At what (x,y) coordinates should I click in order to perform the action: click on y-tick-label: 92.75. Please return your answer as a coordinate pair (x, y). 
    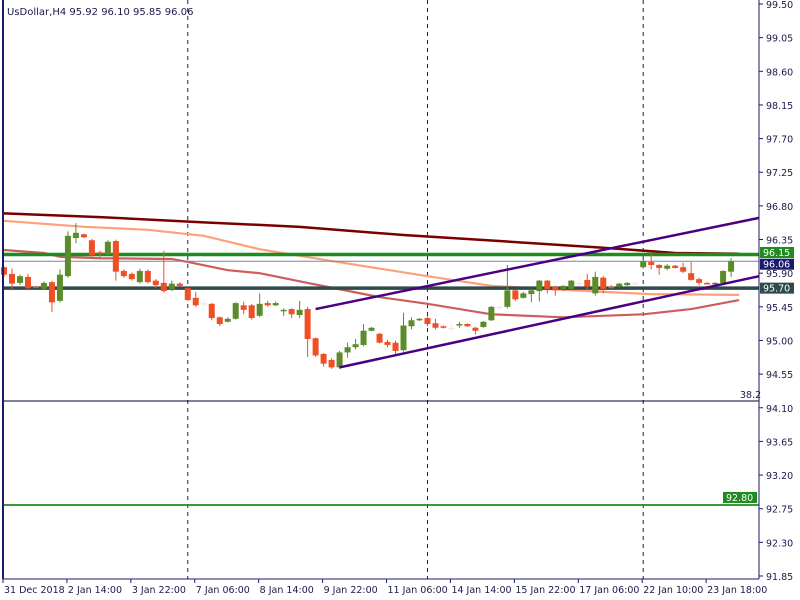
    Looking at the image, I should click on (779, 510).